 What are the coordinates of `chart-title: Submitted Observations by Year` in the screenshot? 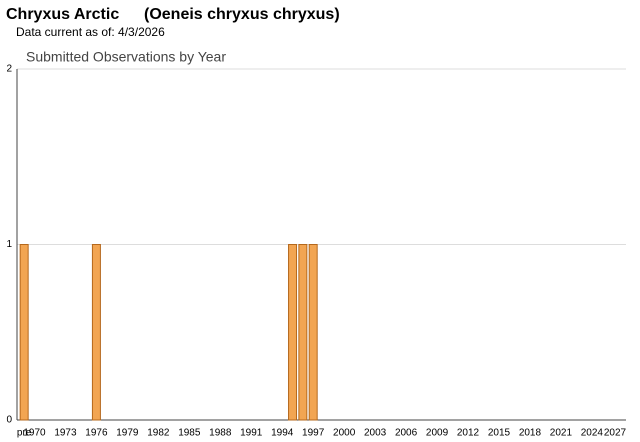 It's located at (126, 57).